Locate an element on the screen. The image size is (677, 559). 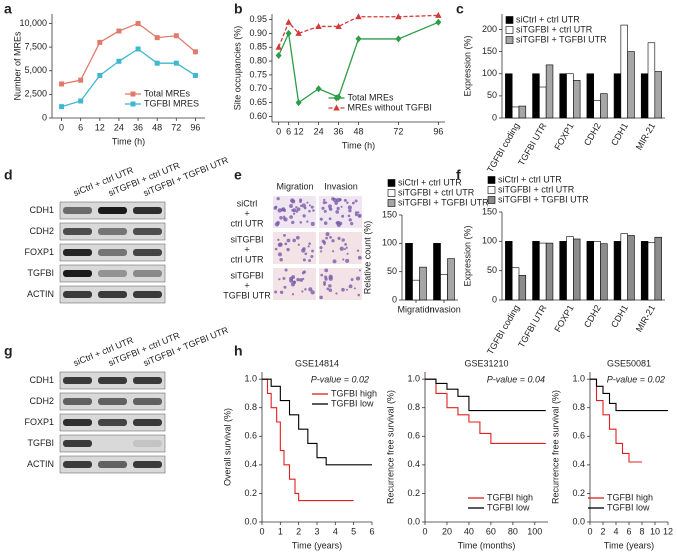
y-tick-label: 0.0 is located at coordinates (578, 521).